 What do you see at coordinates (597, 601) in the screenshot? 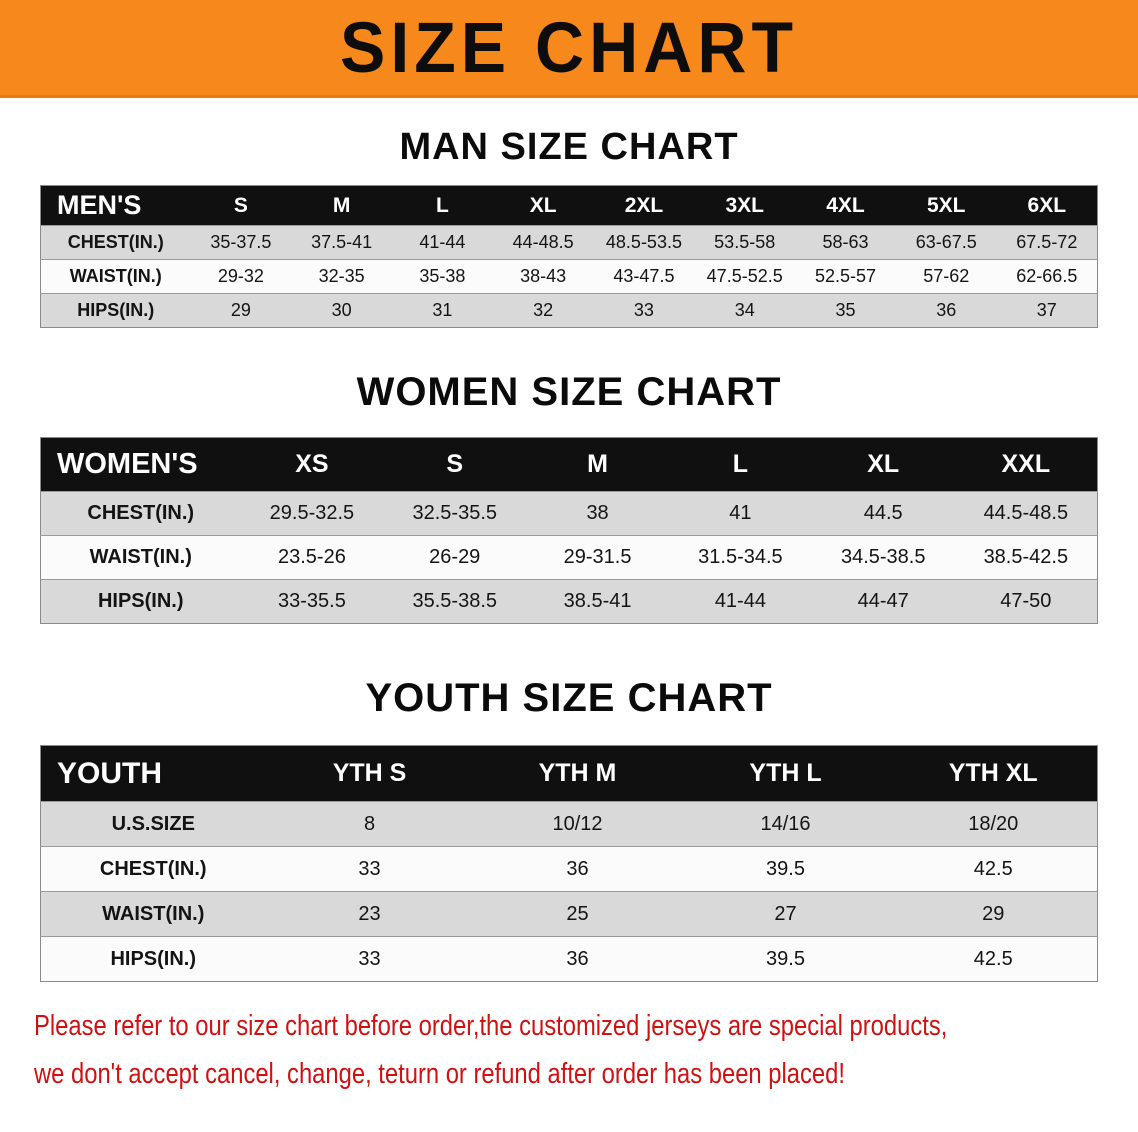
I see `size-value-cell: 38.5-41` at bounding box center [597, 601].